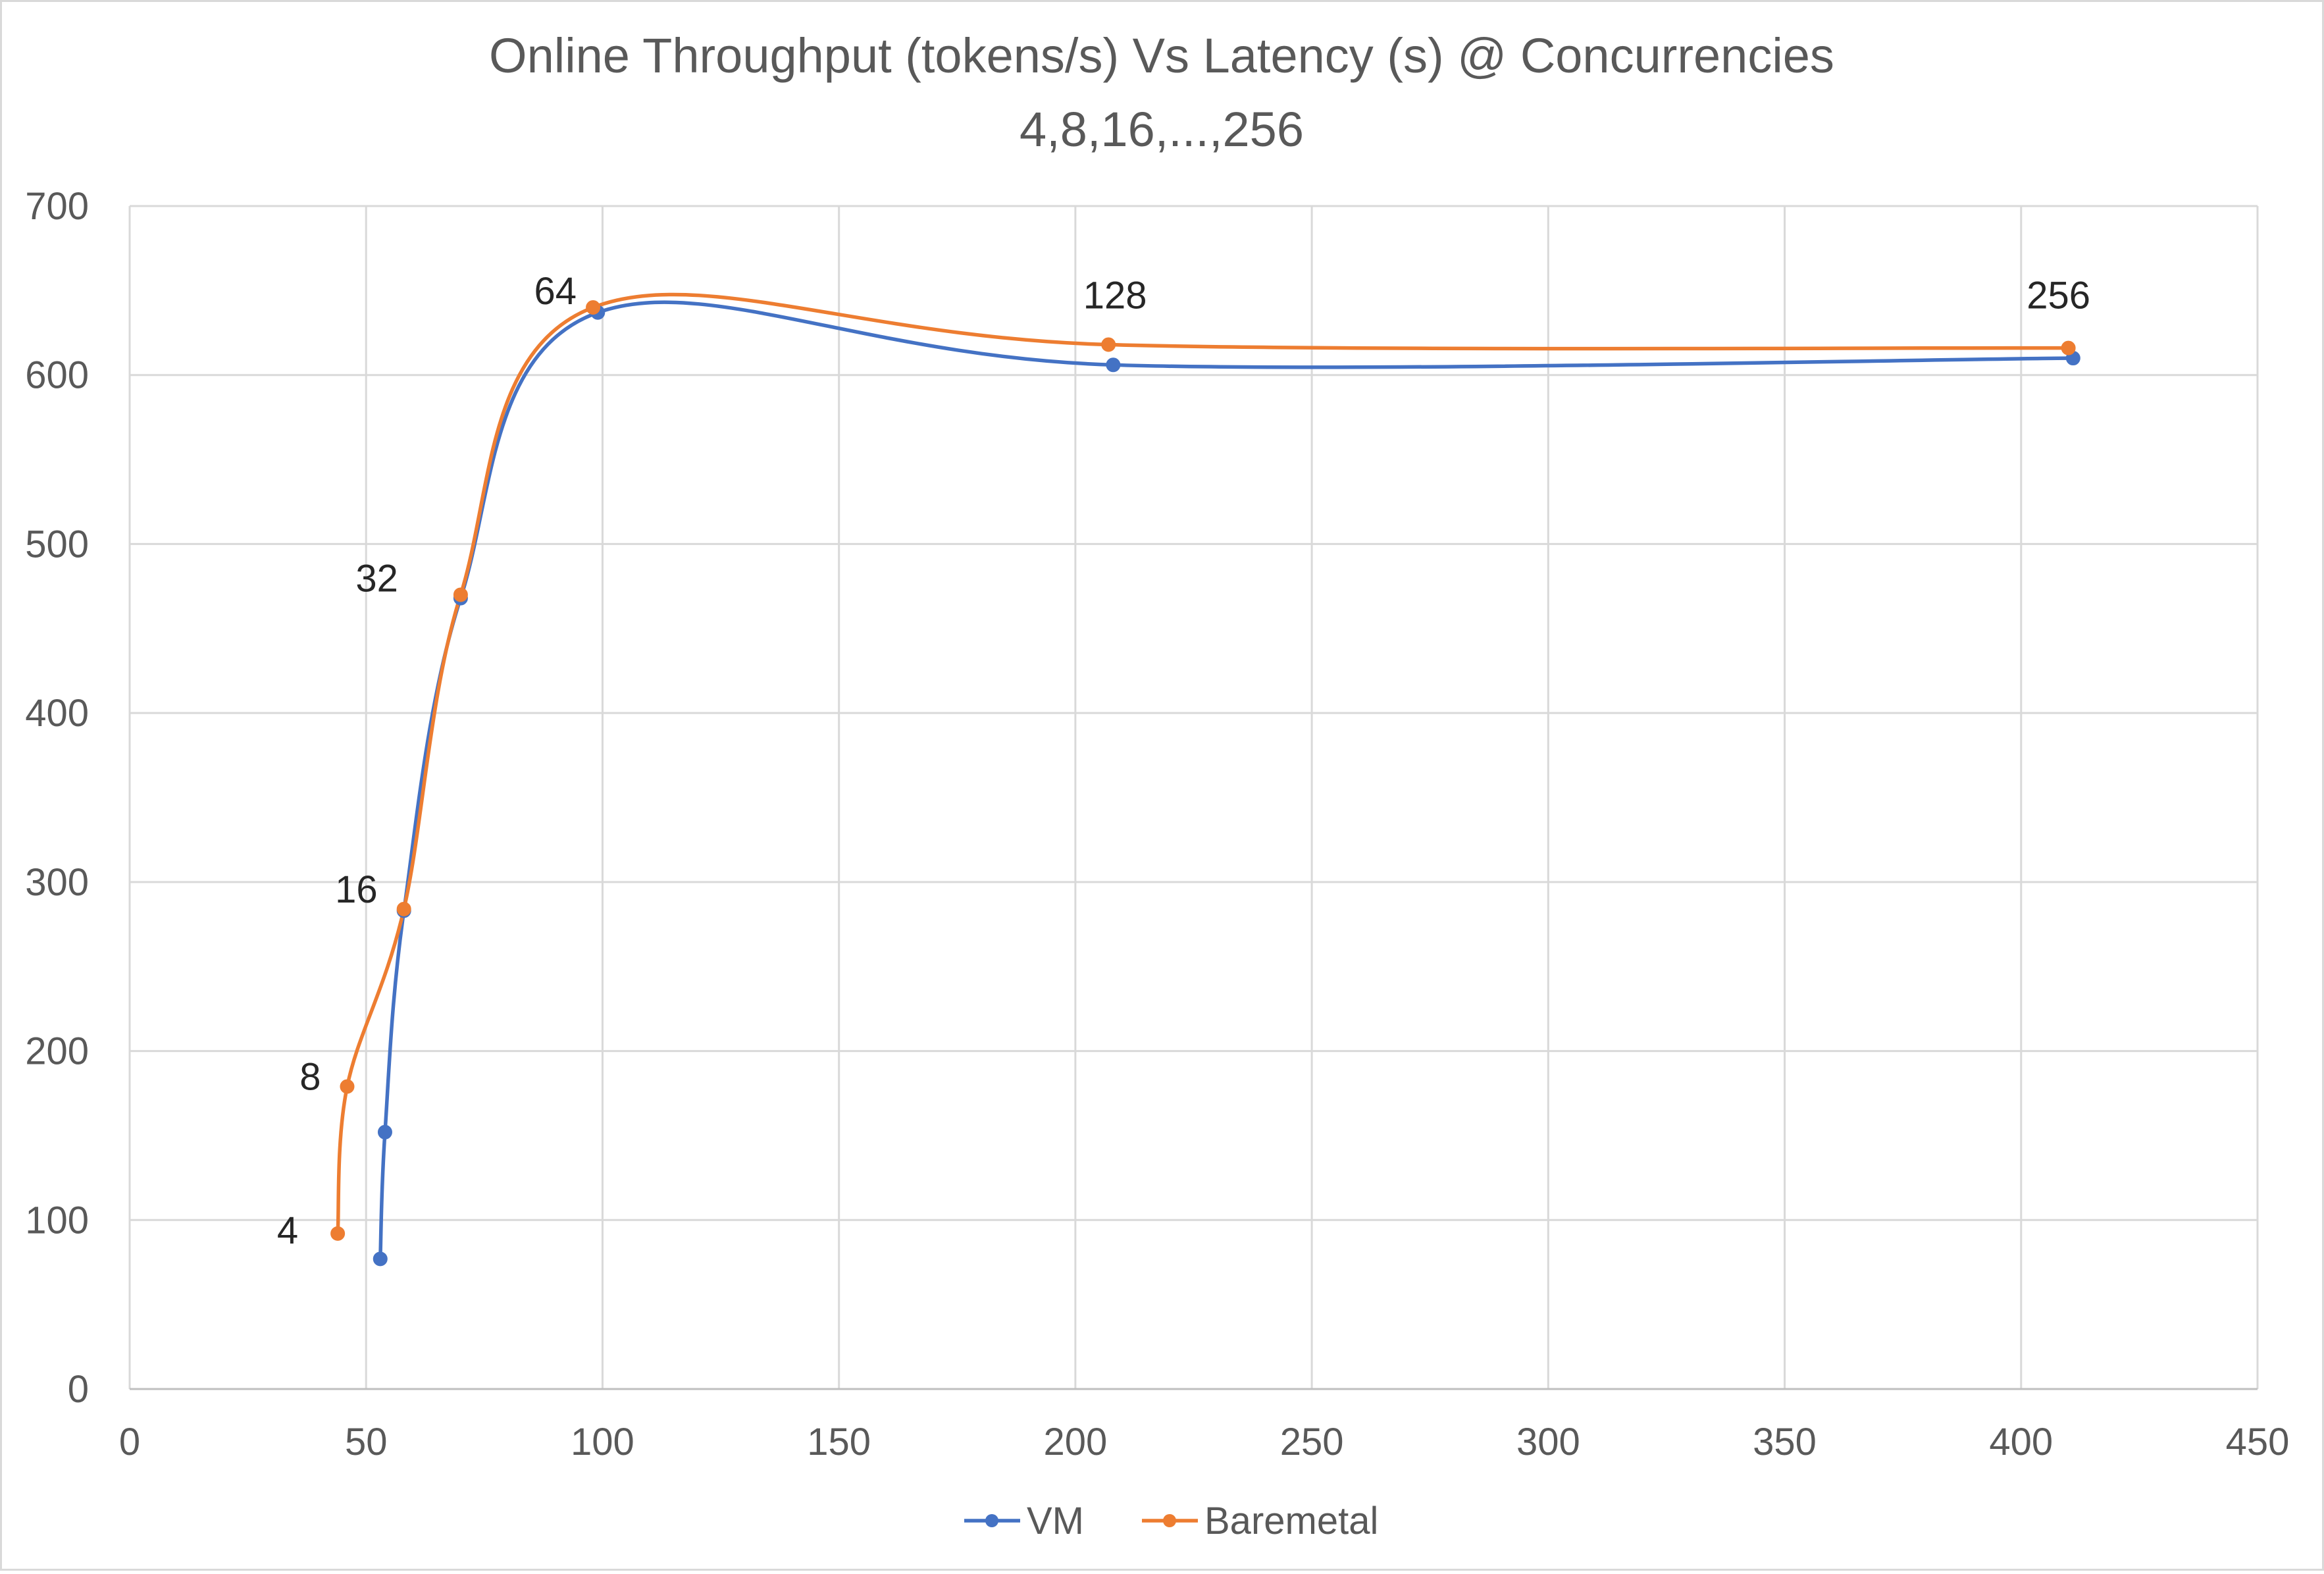 Image resolution: width=2324 pixels, height=1574 pixels. I want to click on y-tick-label: 400, so click(57, 713).